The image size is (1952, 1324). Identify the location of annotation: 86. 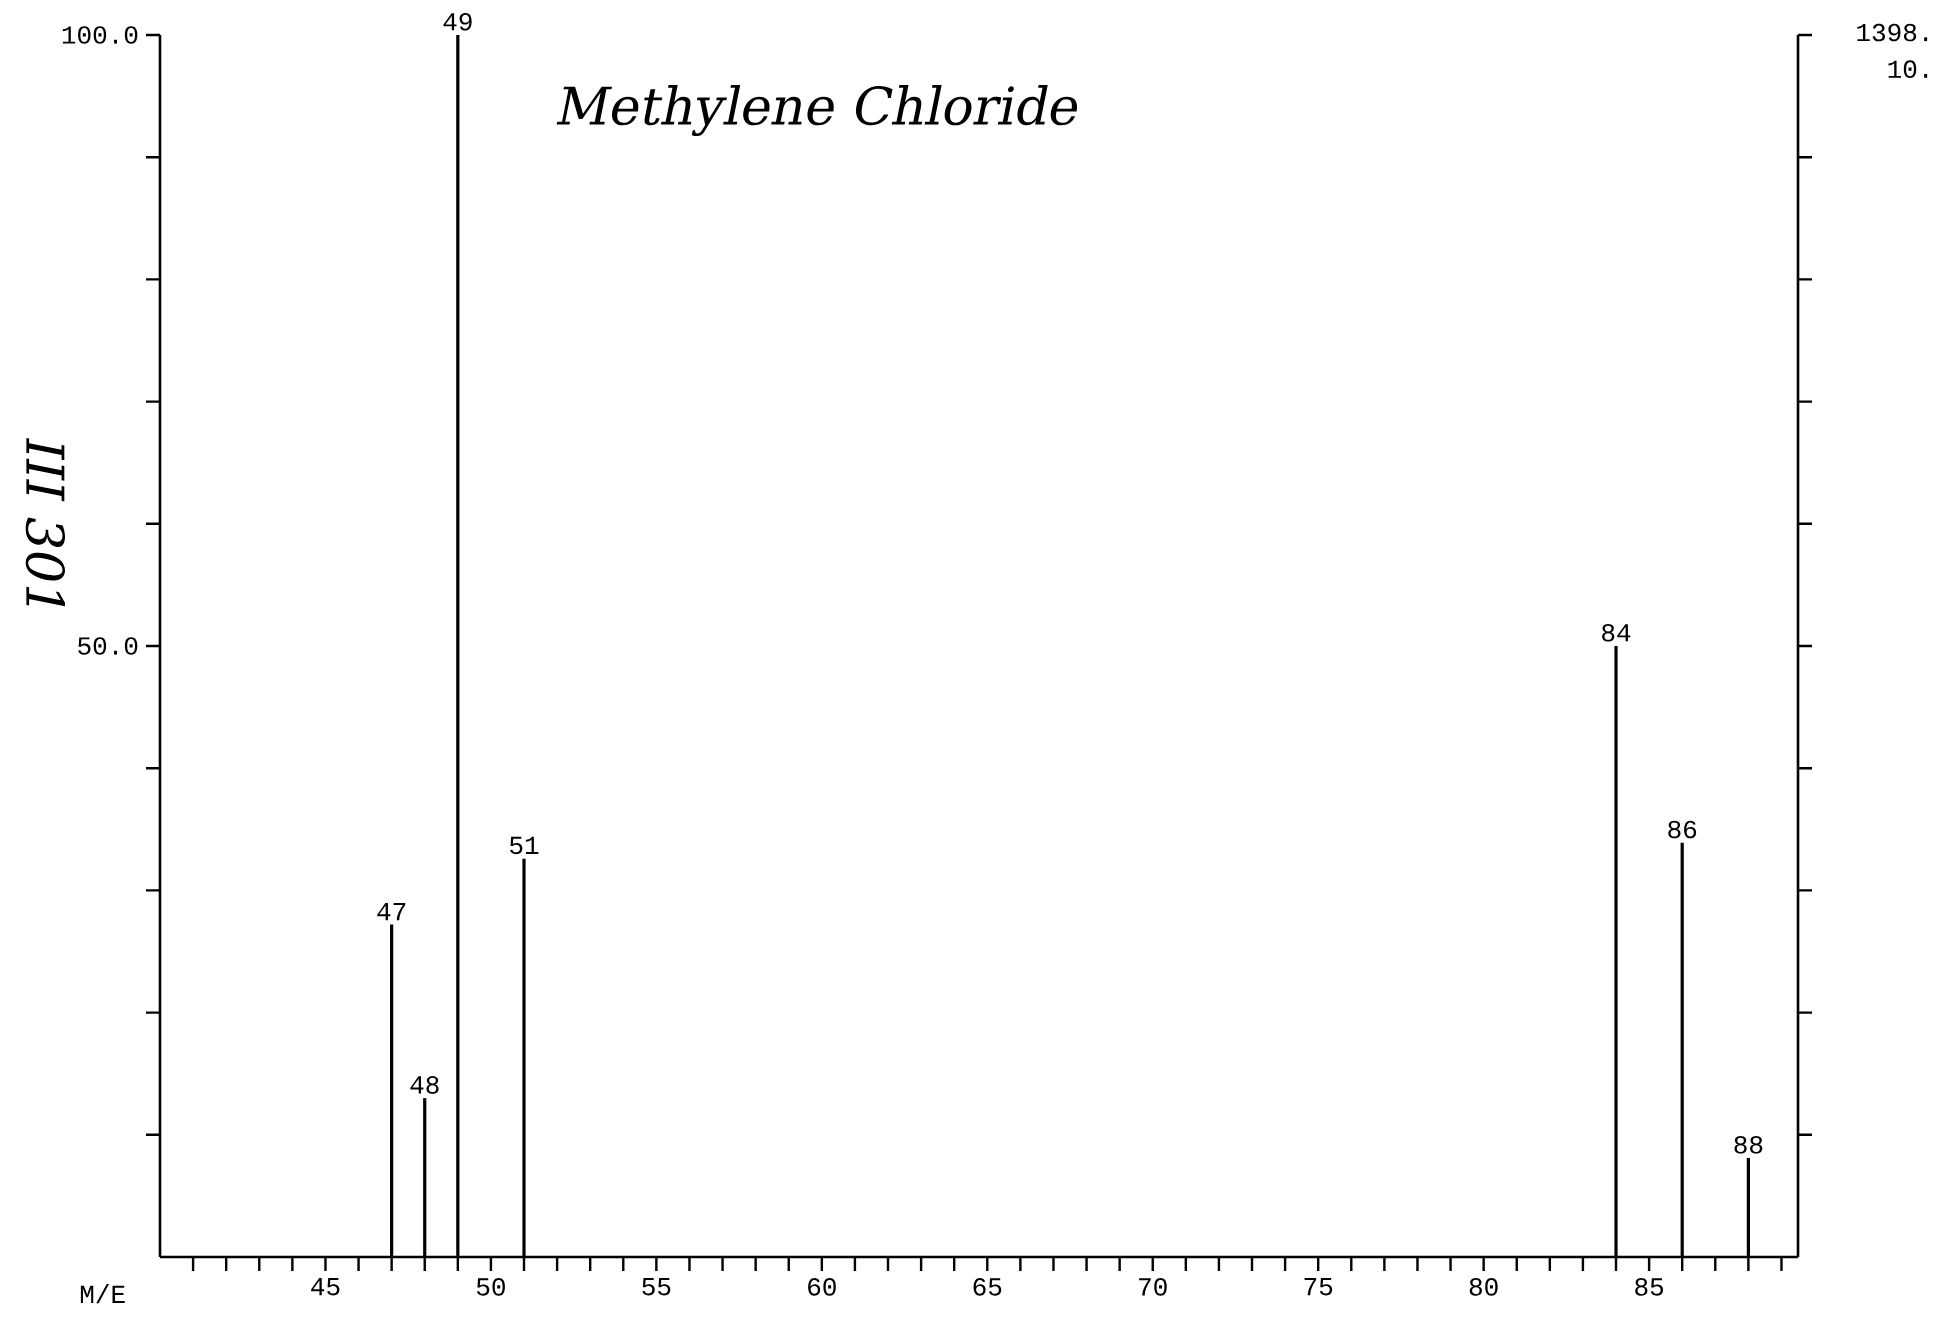
(1682, 829).